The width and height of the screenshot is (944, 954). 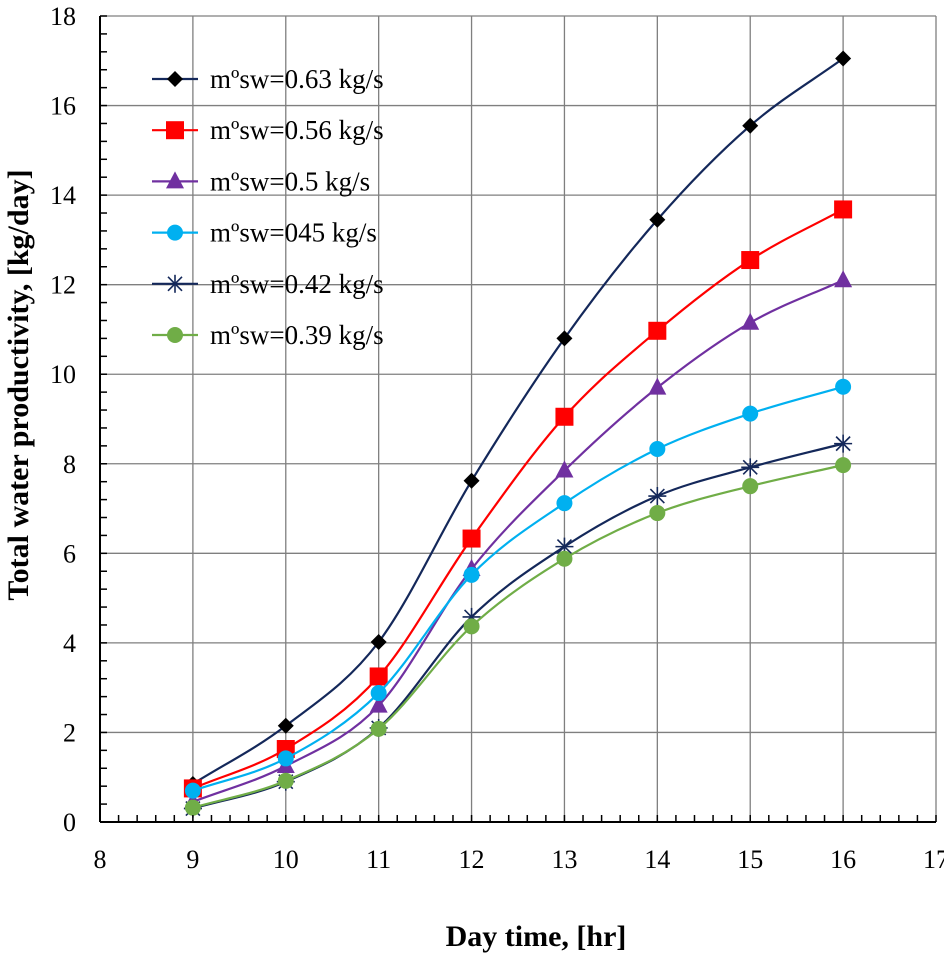 What do you see at coordinates (378, 859) in the screenshot?
I see `x-tick-label: 11` at bounding box center [378, 859].